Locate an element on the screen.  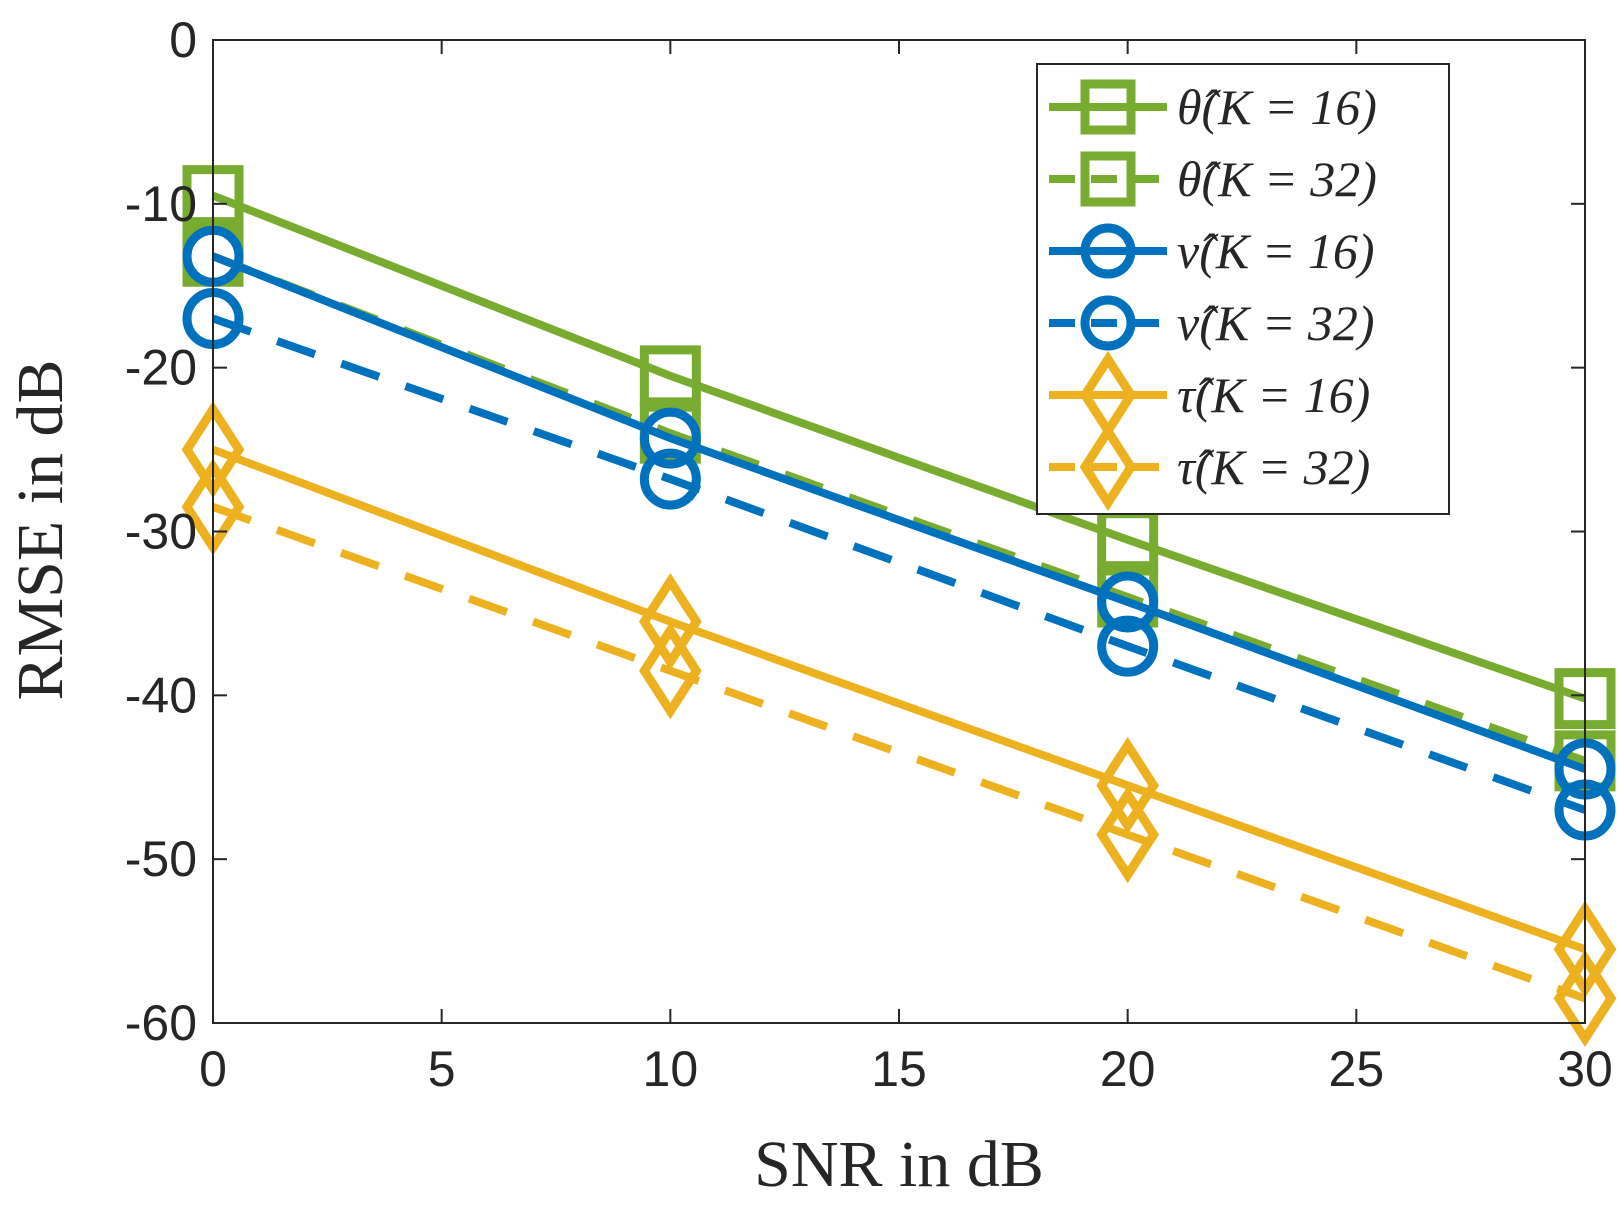
legend-label-4: τ̂(K = 16) is located at coordinates (1273, 395).